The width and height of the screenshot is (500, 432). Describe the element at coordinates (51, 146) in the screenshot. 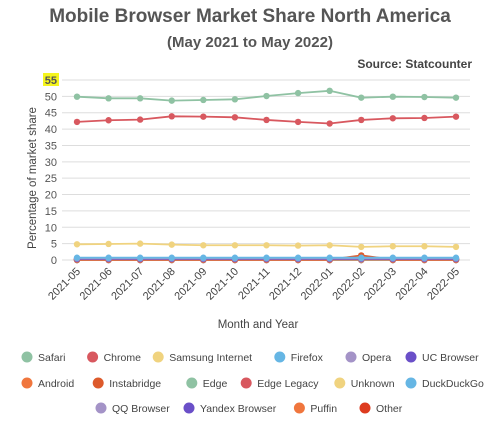

I see `y-tick-label: 35` at that location.